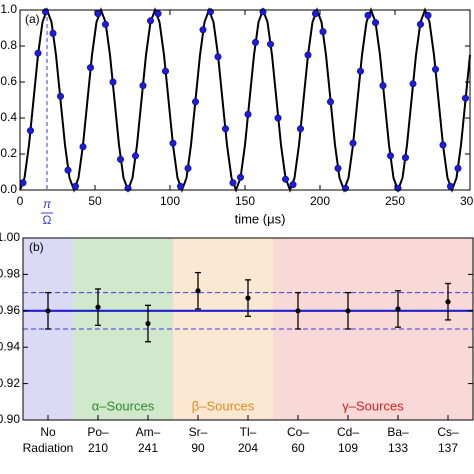  Describe the element at coordinates (245, 201) in the screenshot. I see `x-tick-label: 150` at that location.